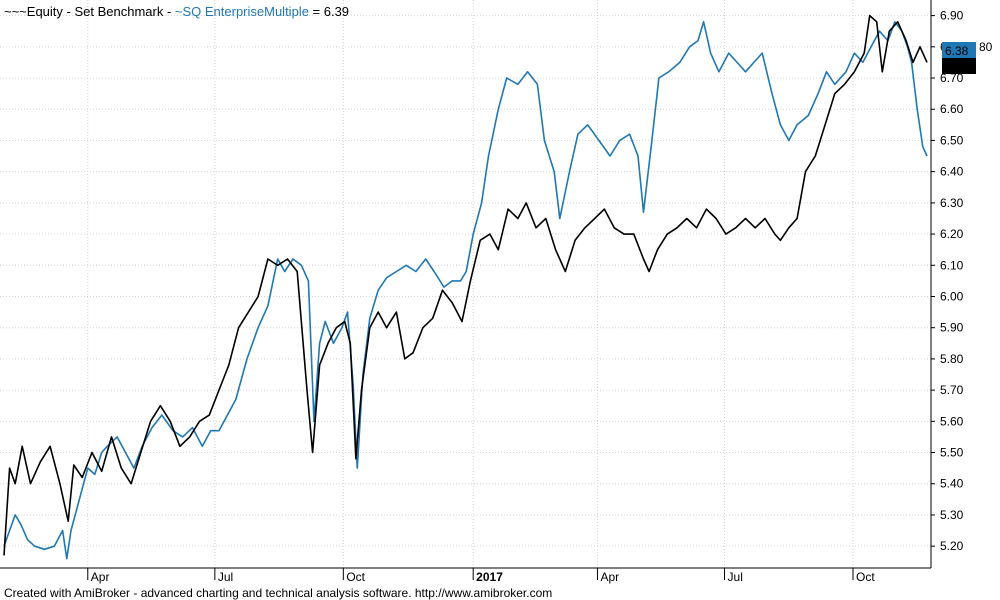  I want to click on title-series-name: ~SQ EnterpriseMultiple, so click(242, 11).